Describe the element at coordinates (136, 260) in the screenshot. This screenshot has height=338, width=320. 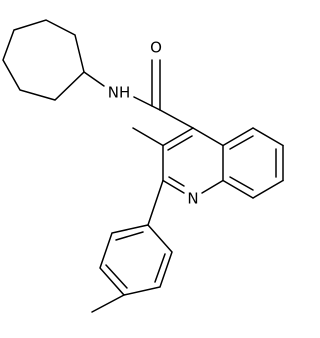
I see `tolyl-ring` at that location.